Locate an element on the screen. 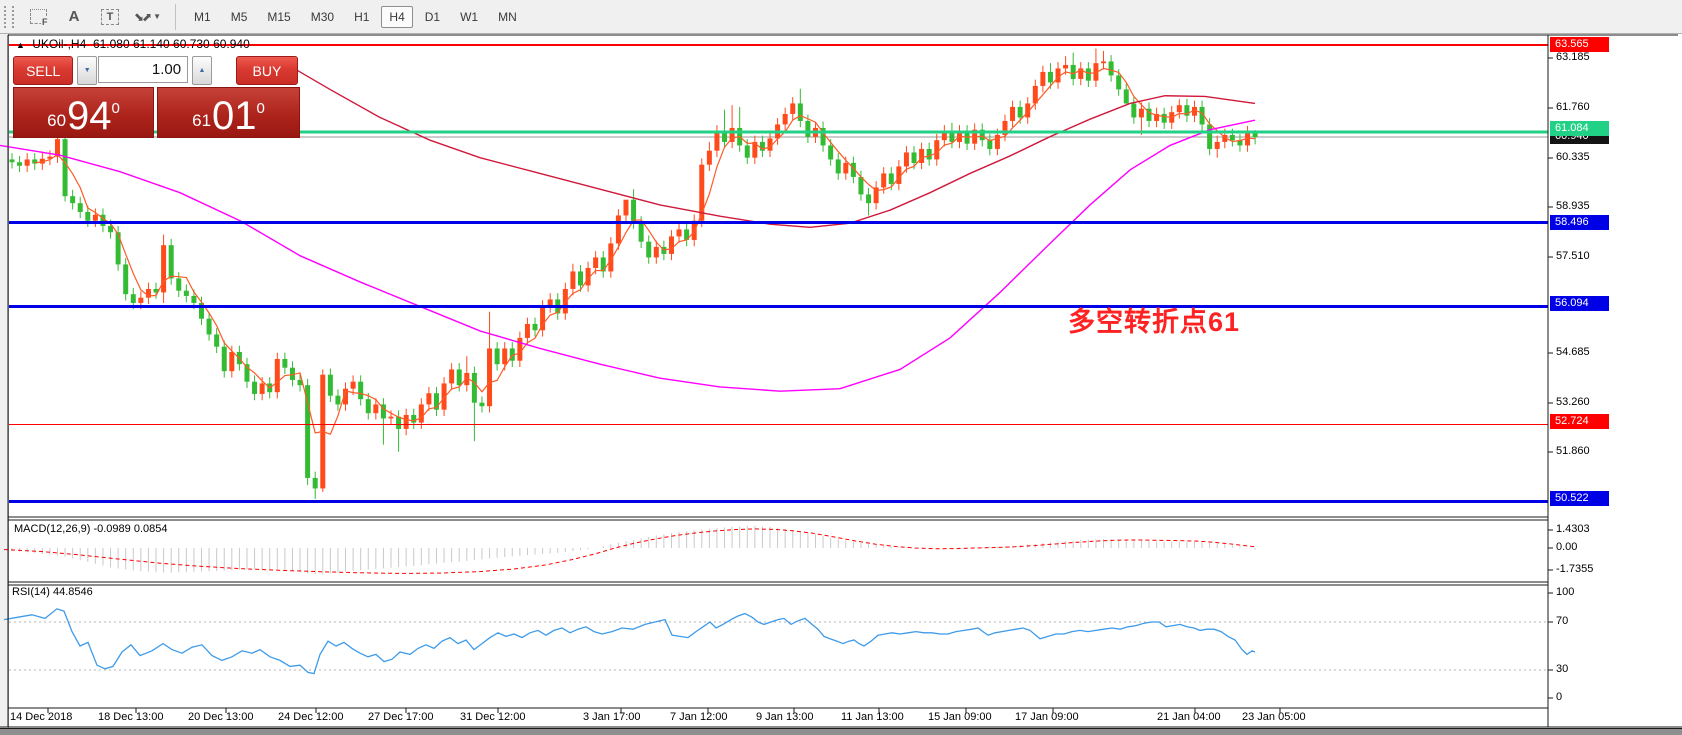  timeframe-button-D1: D1 is located at coordinates (432, 16).